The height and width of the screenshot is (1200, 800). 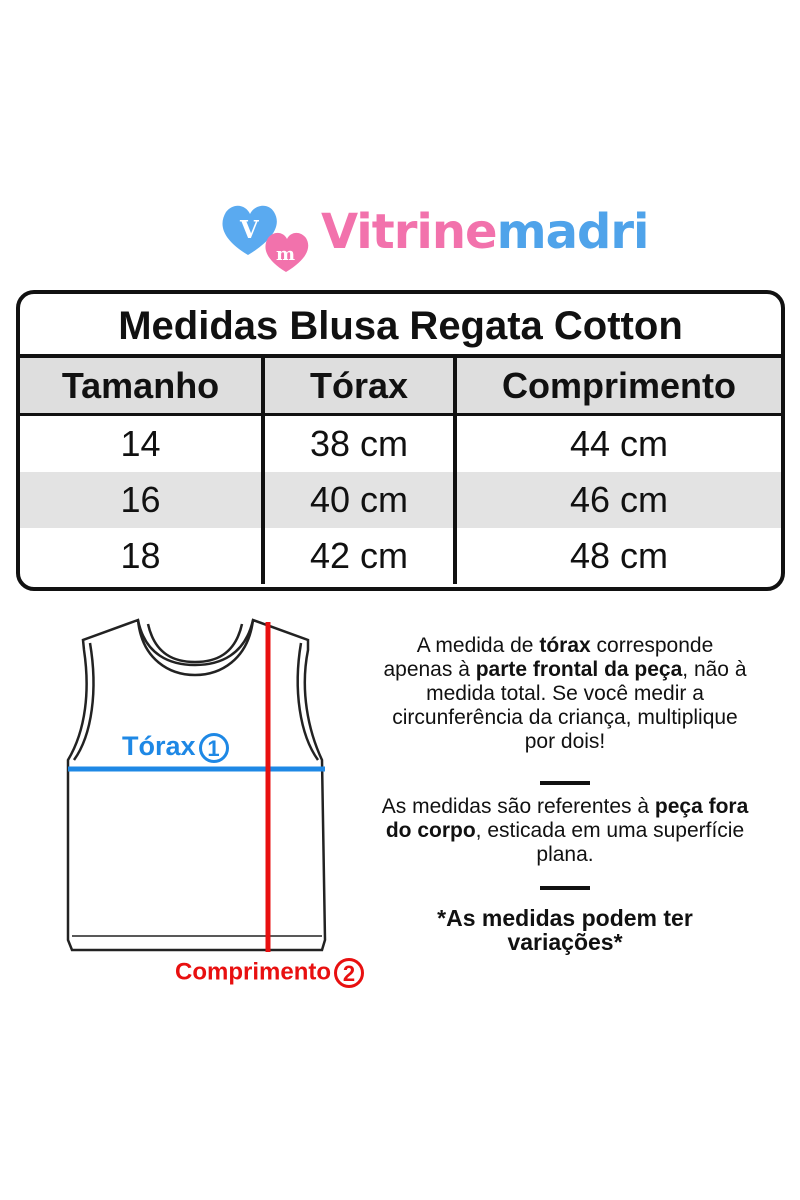 What do you see at coordinates (213, 747) in the screenshot?
I see `torax-number-badge: 1` at bounding box center [213, 747].